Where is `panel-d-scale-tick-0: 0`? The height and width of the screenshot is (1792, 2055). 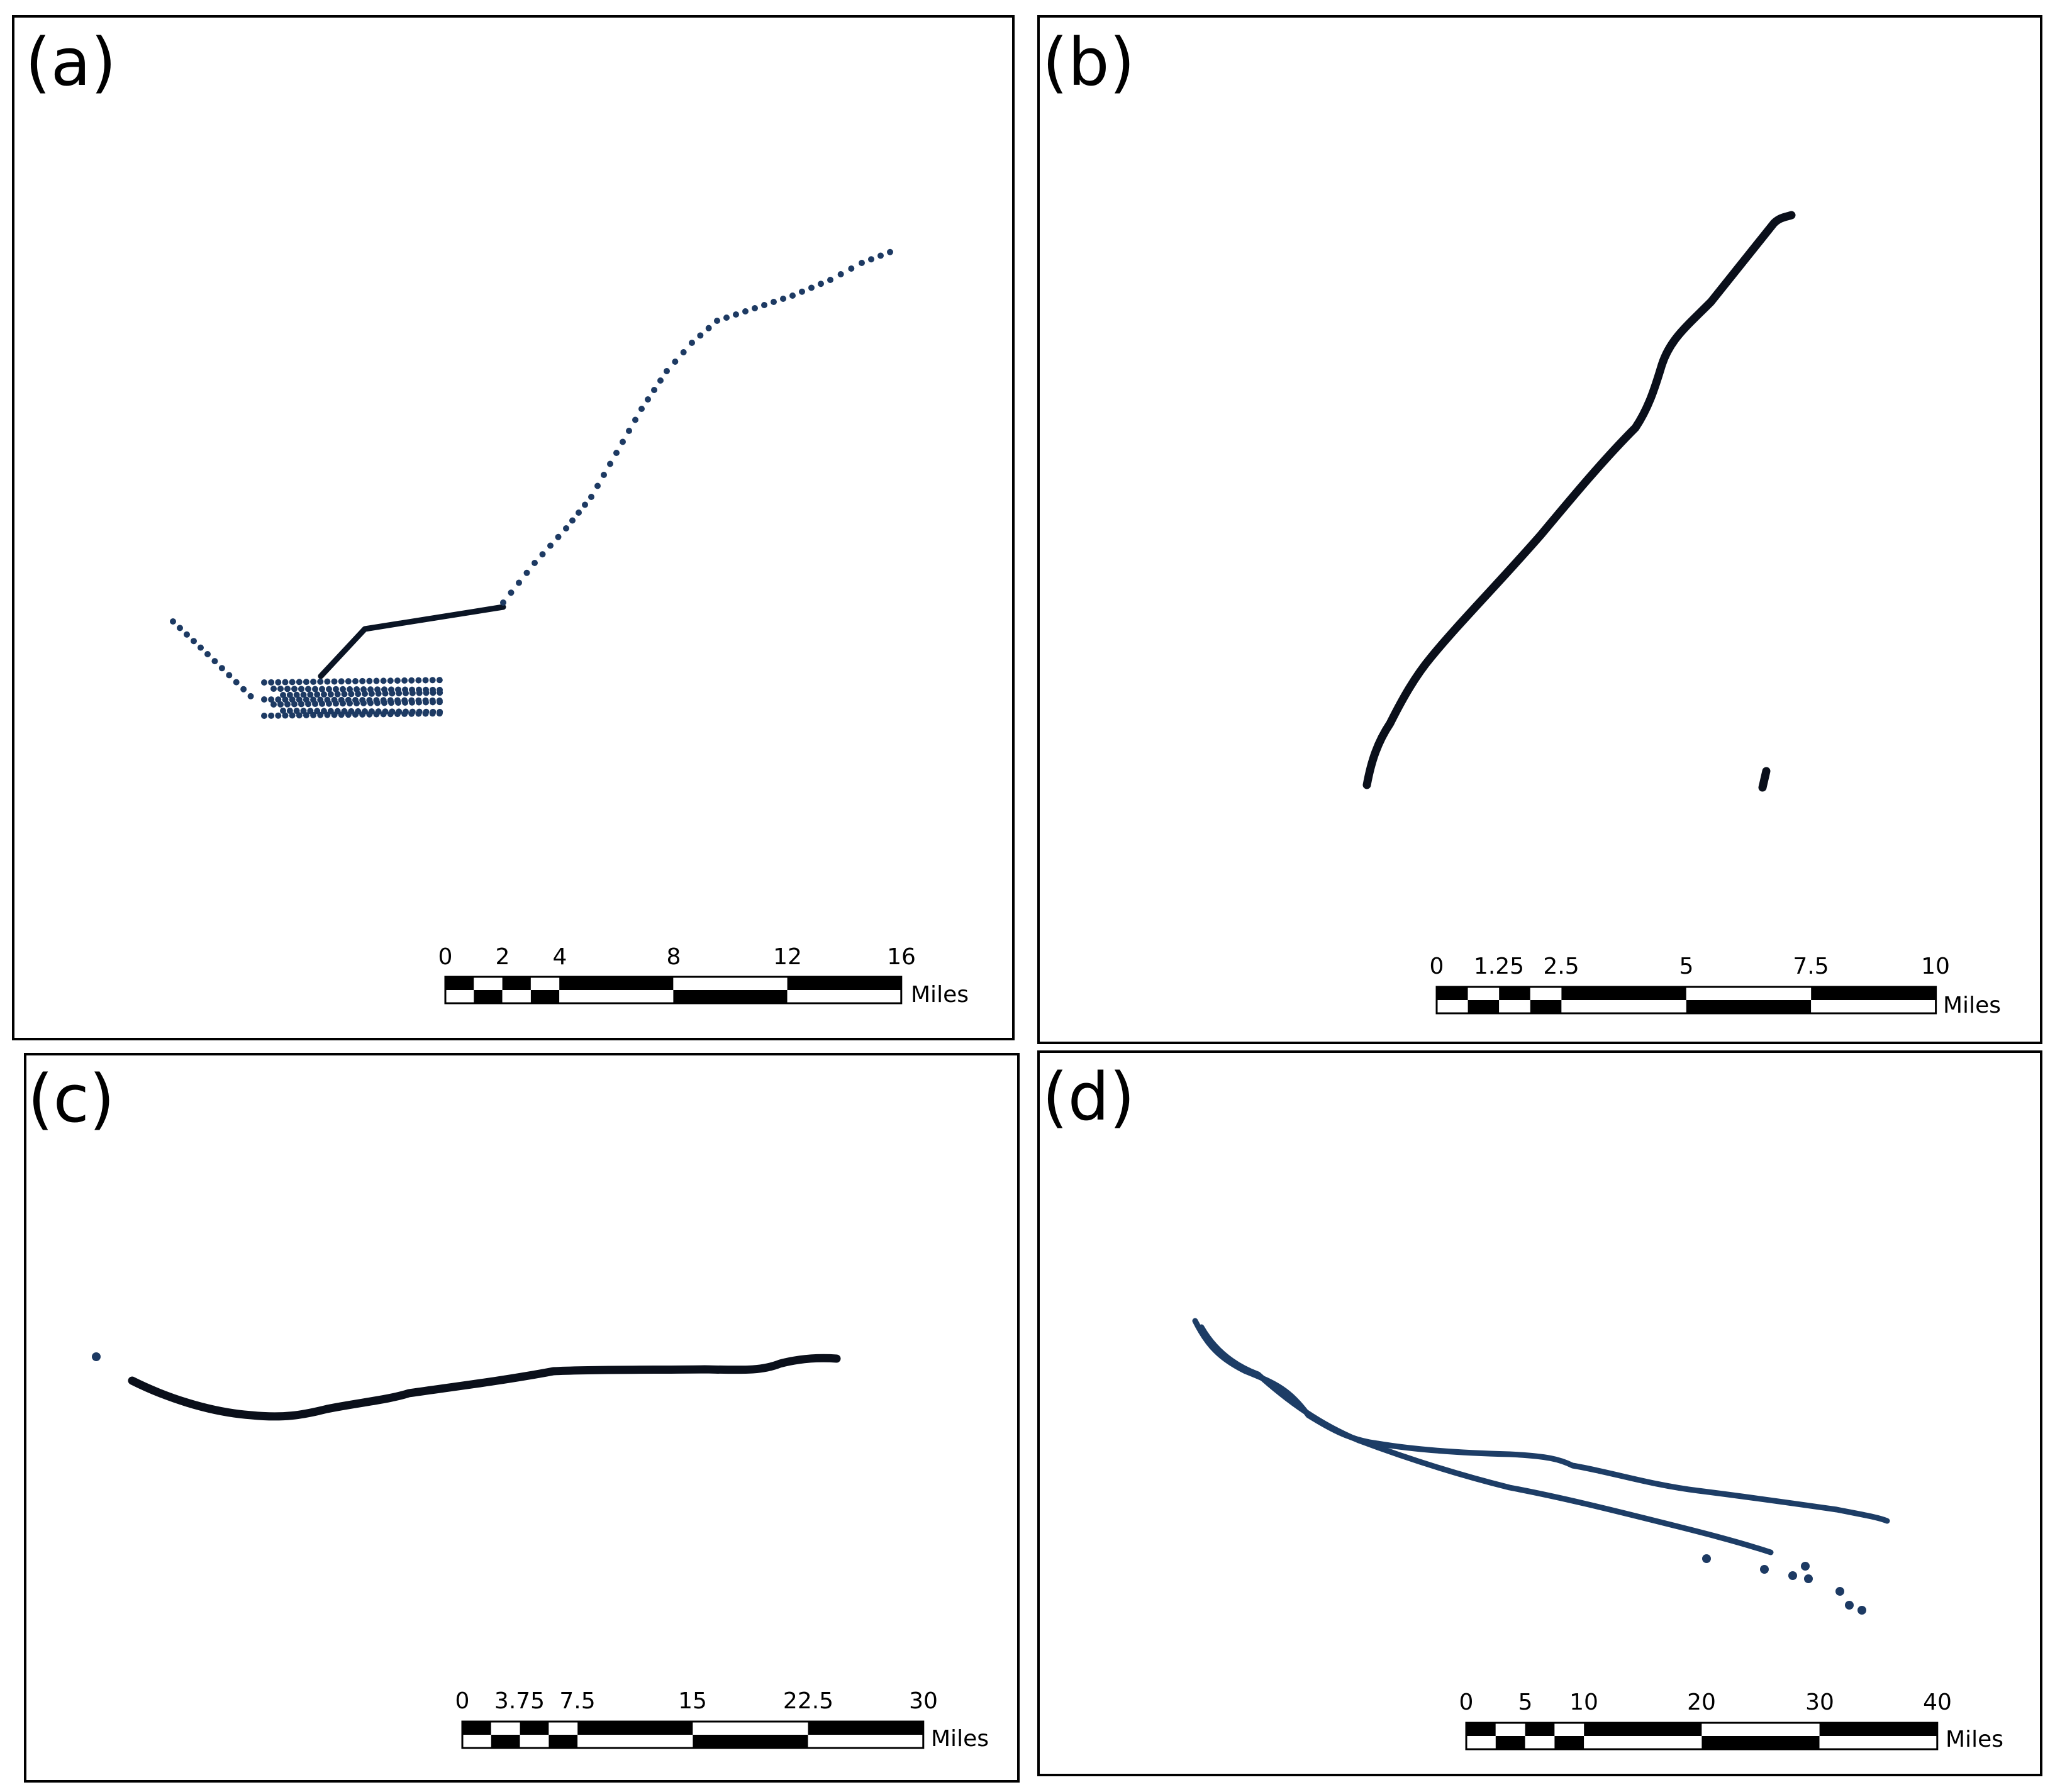 panel-d-scale-tick-0: 0 is located at coordinates (1466, 1702).